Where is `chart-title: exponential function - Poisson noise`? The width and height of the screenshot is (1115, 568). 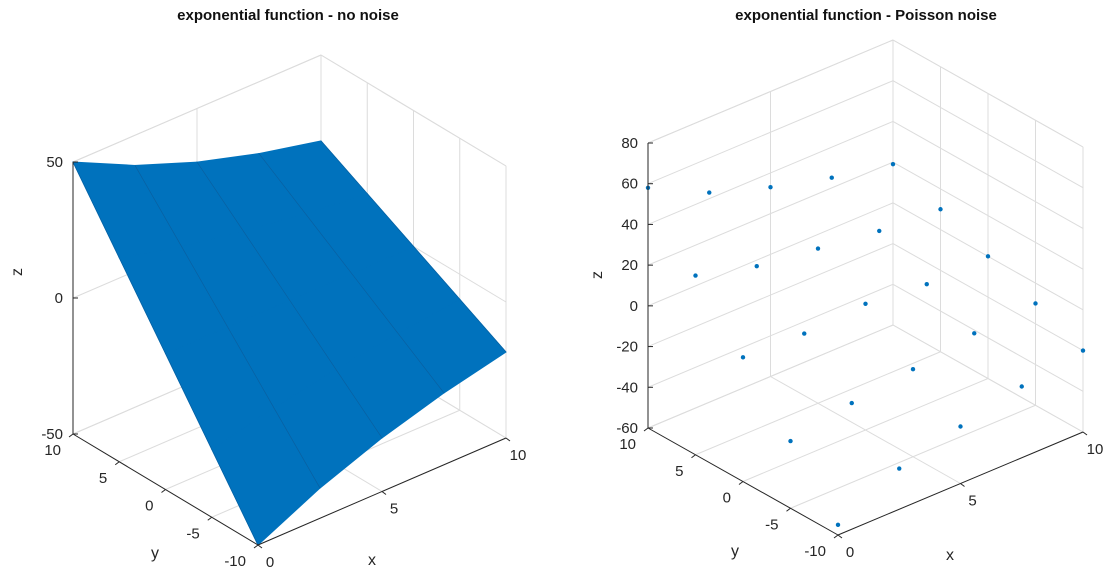
chart-title: exponential function - Poisson noise is located at coordinates (866, 15).